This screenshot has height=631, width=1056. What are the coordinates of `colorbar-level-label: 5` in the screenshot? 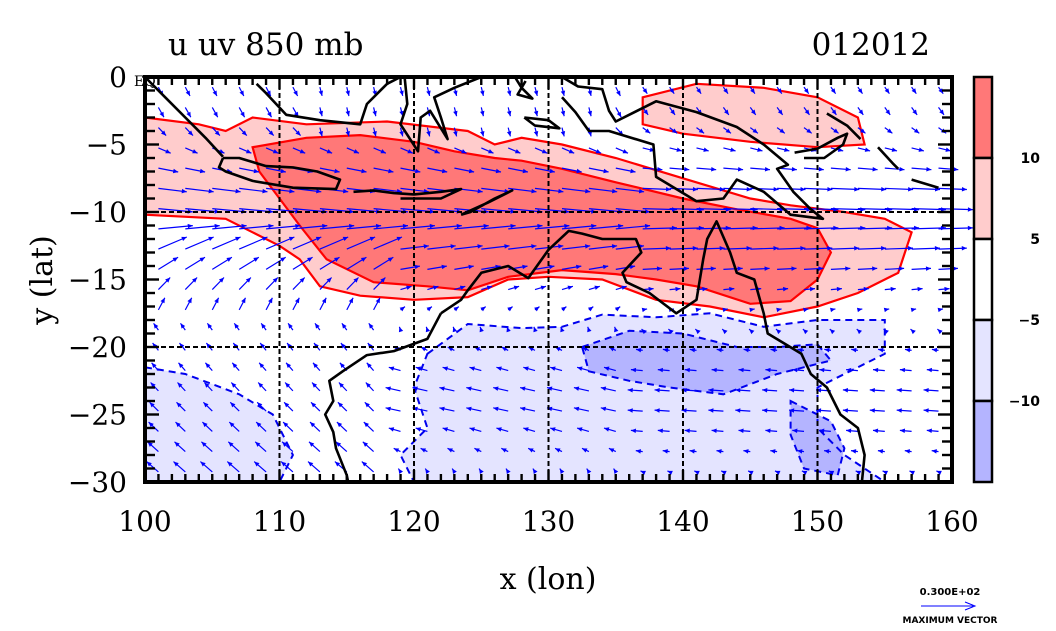 It's located at (1035, 240).